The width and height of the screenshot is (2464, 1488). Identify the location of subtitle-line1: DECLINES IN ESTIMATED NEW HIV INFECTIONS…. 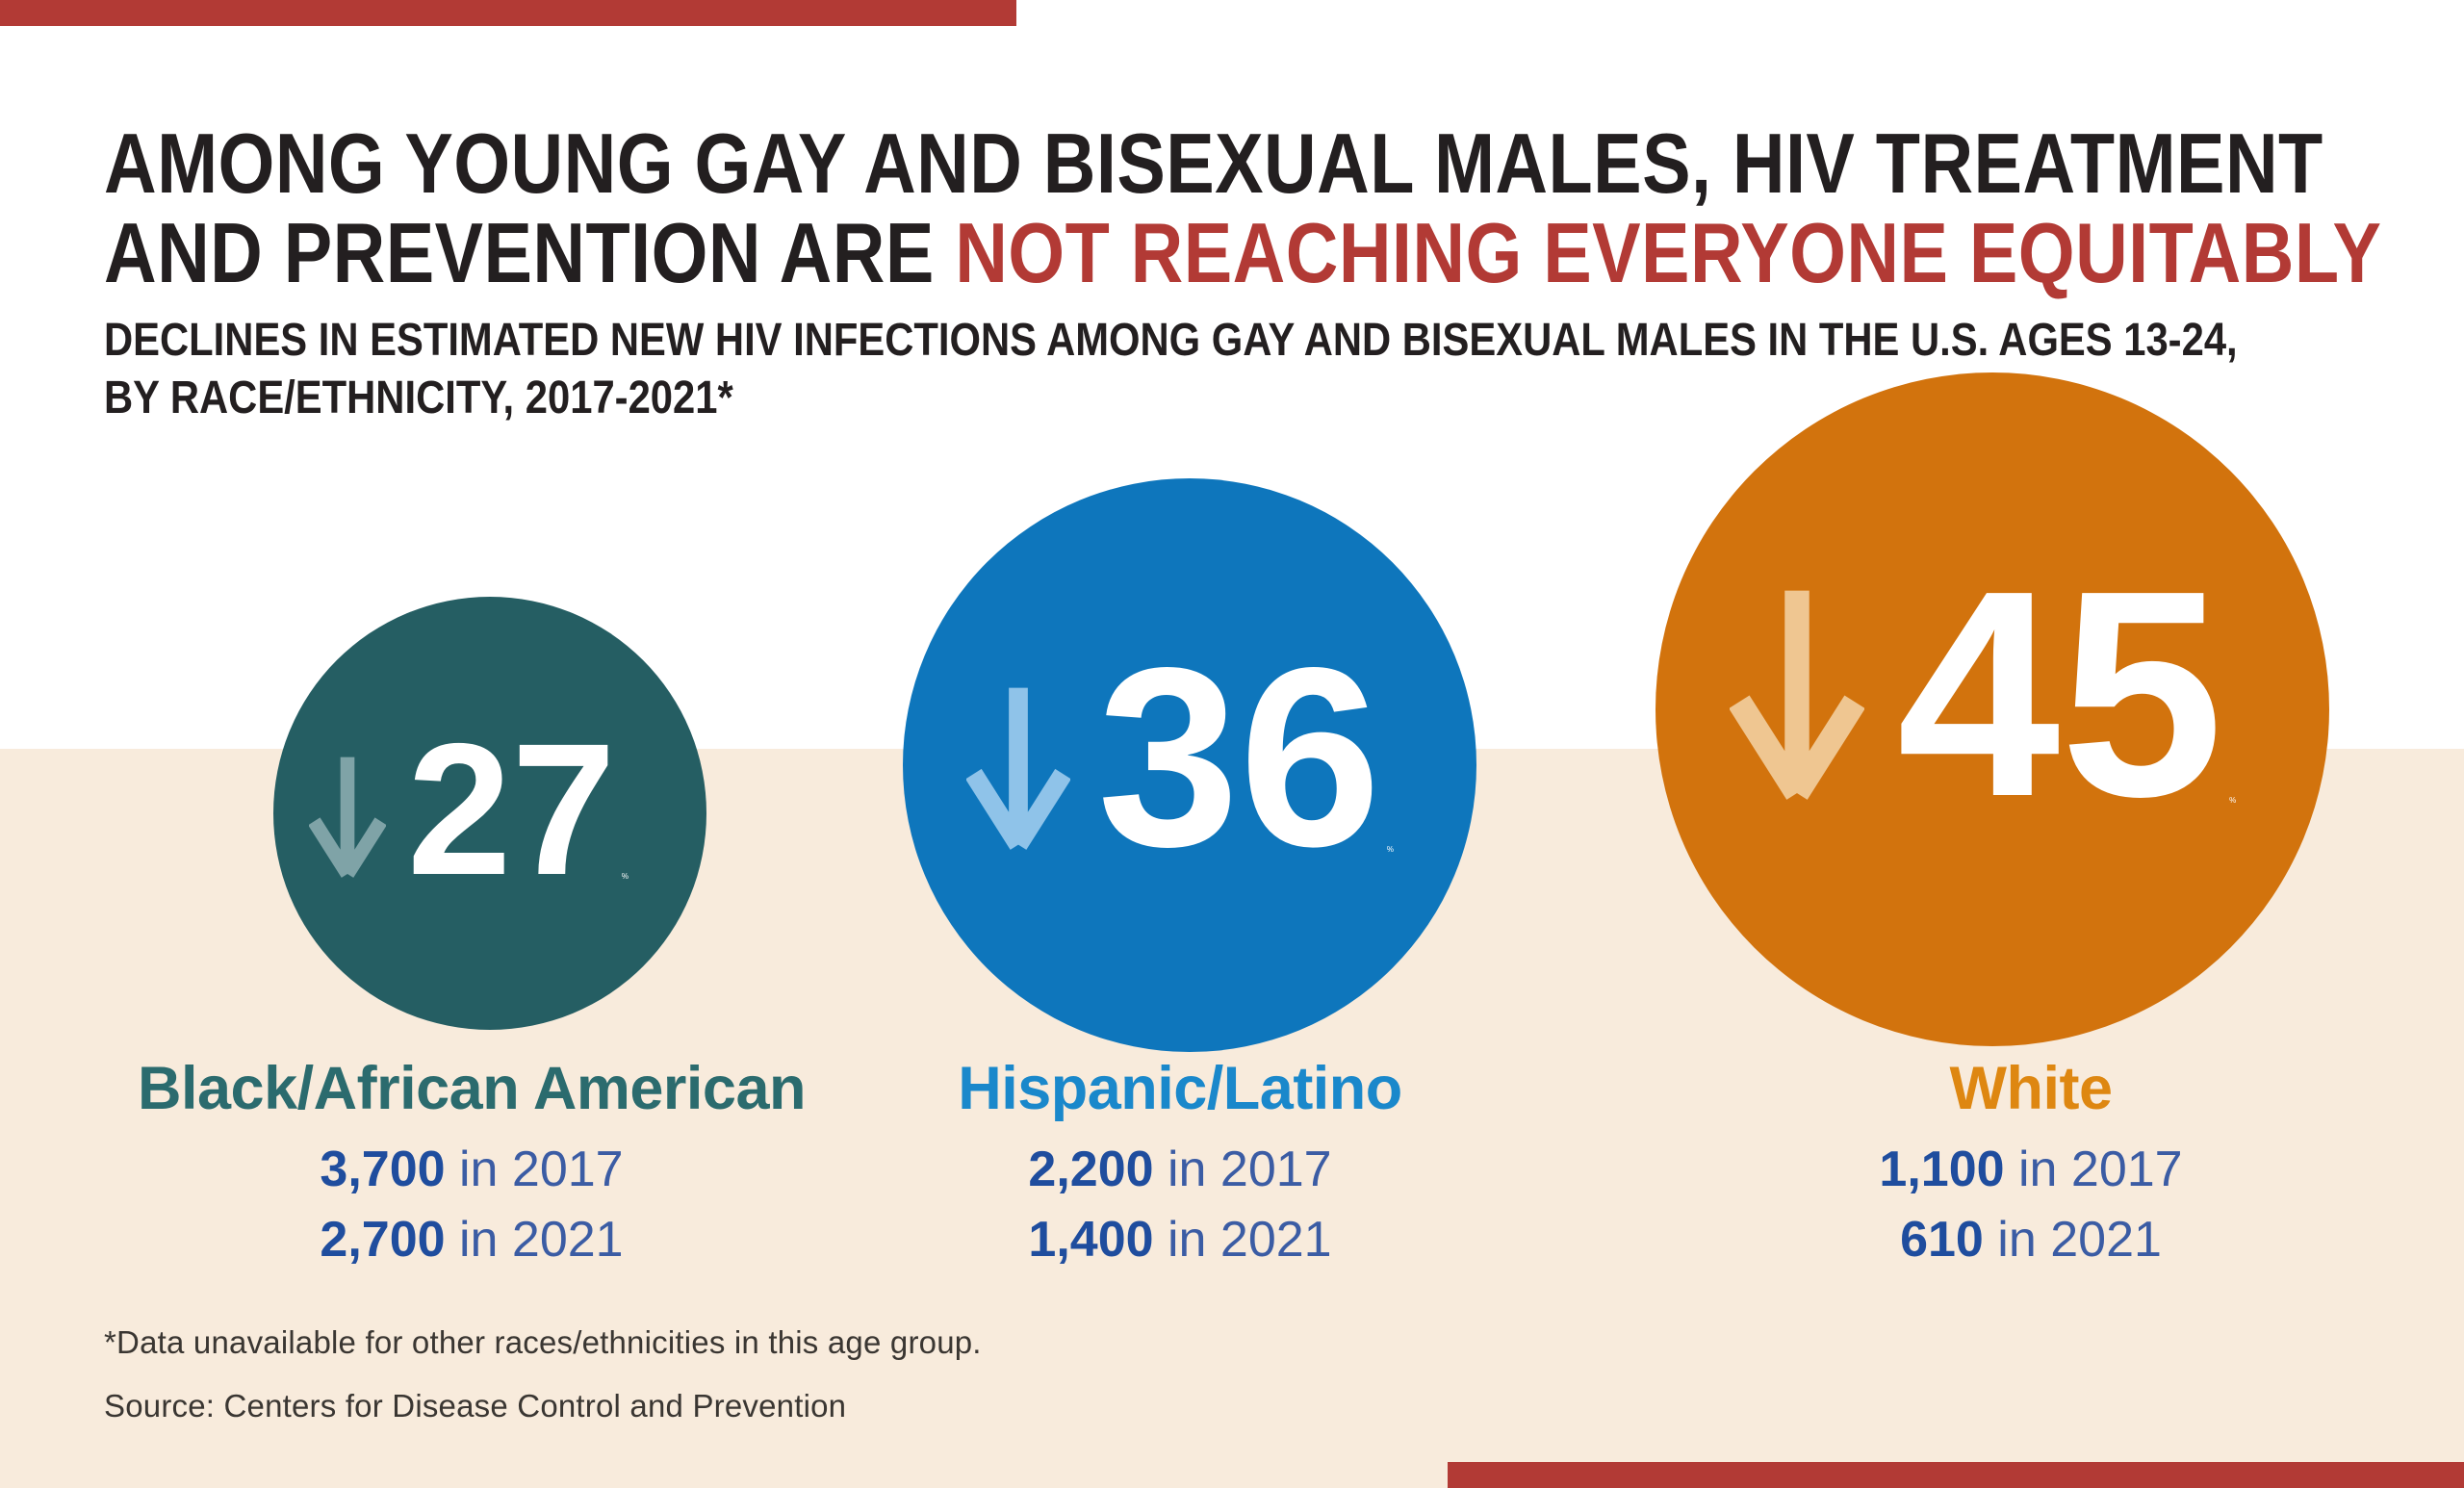
(1171, 340).